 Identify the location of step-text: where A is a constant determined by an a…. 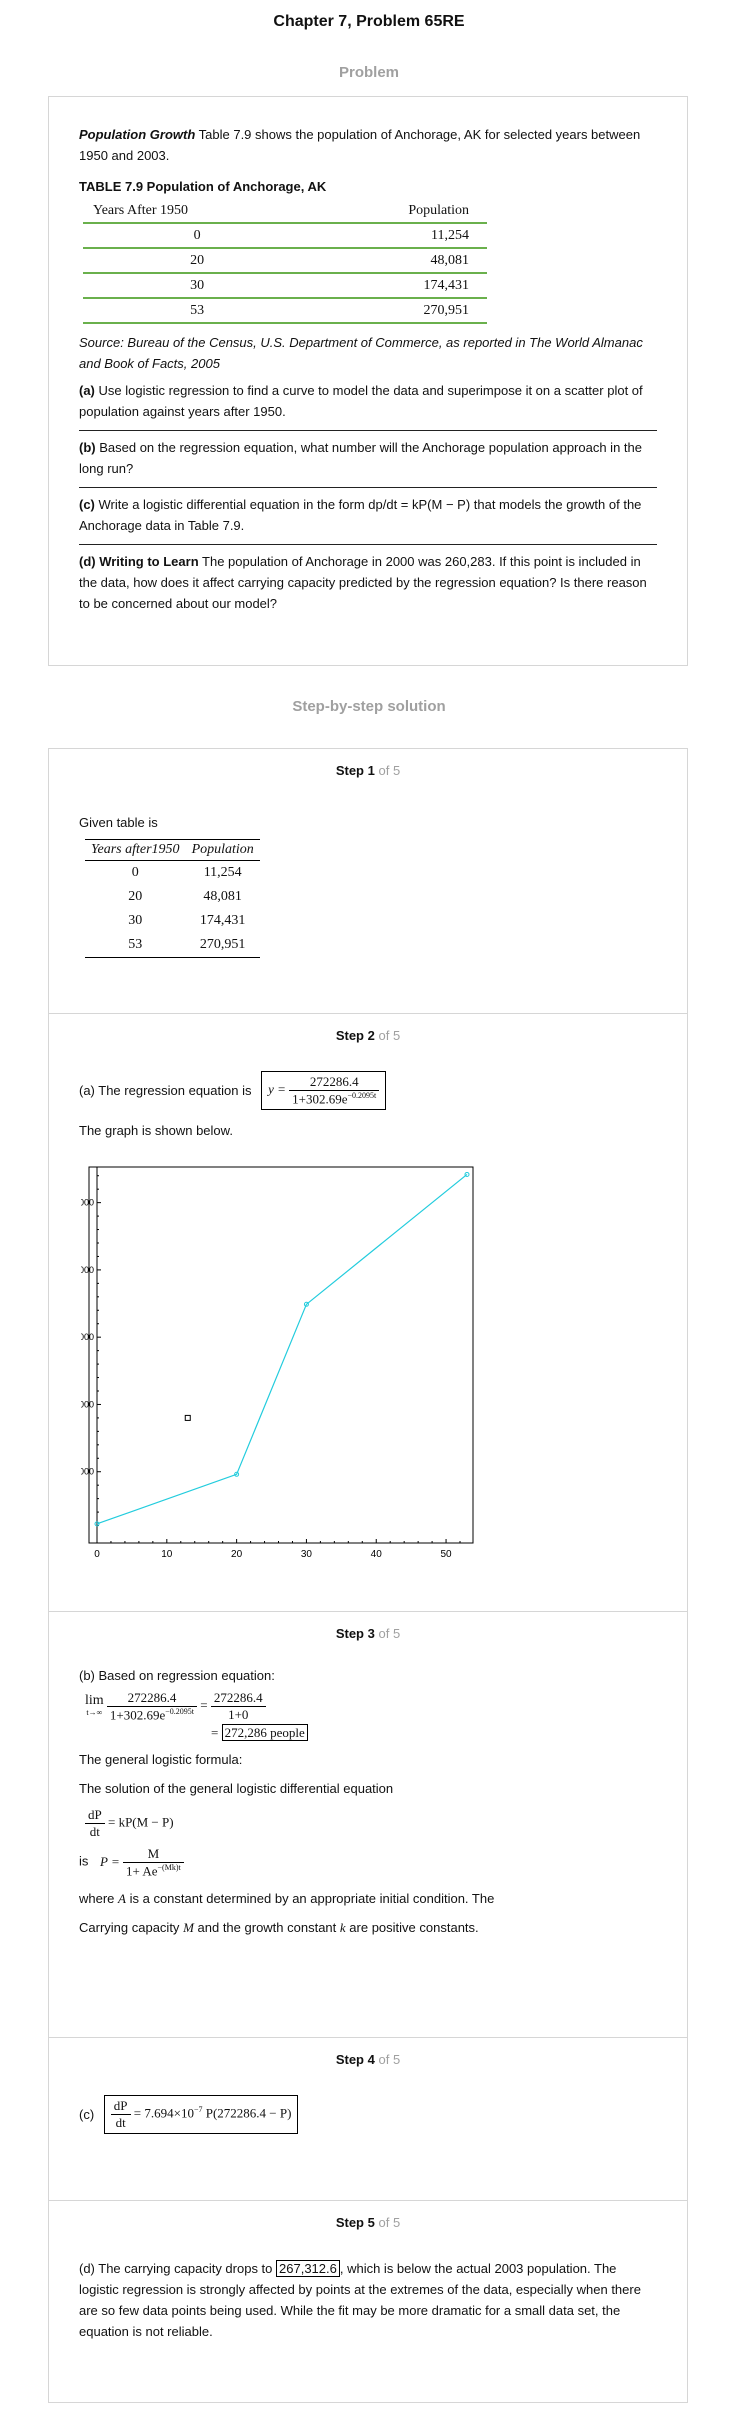
(287, 1898).